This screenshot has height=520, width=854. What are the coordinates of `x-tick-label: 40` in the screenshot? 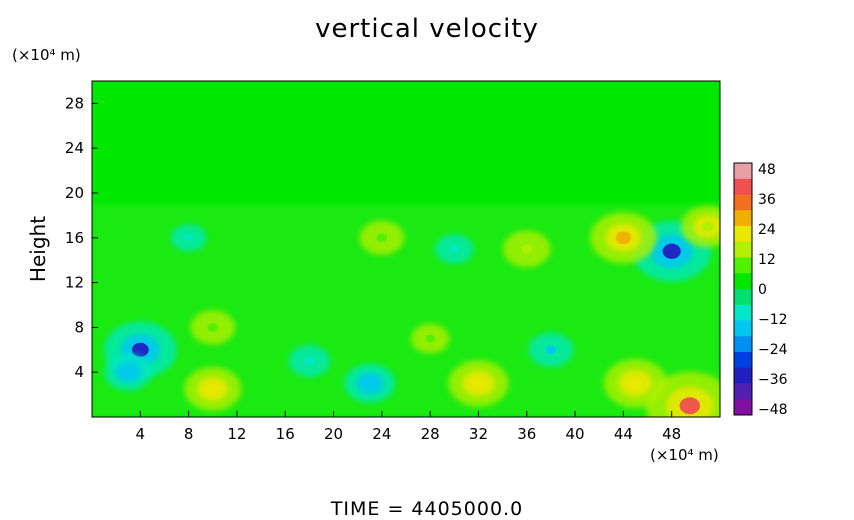 It's located at (575, 434).